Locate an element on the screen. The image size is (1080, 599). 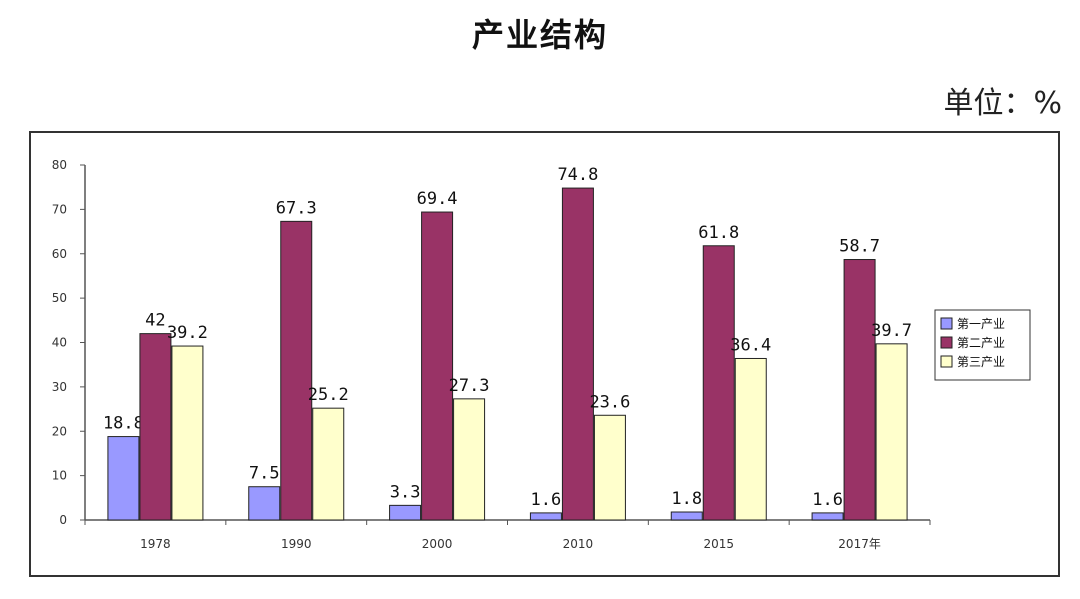
data-label: 25.2 is located at coordinates (328, 395).